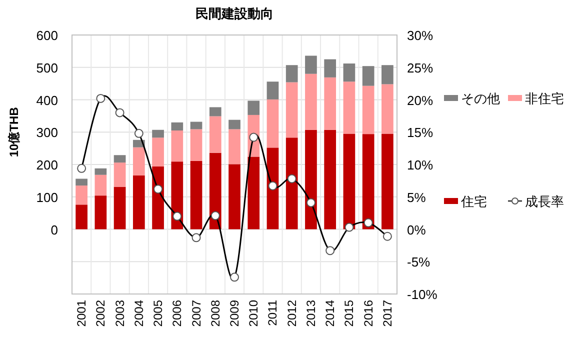 This screenshot has width=580, height=348. I want to click on x-tick-label: 2013, so click(311, 313).